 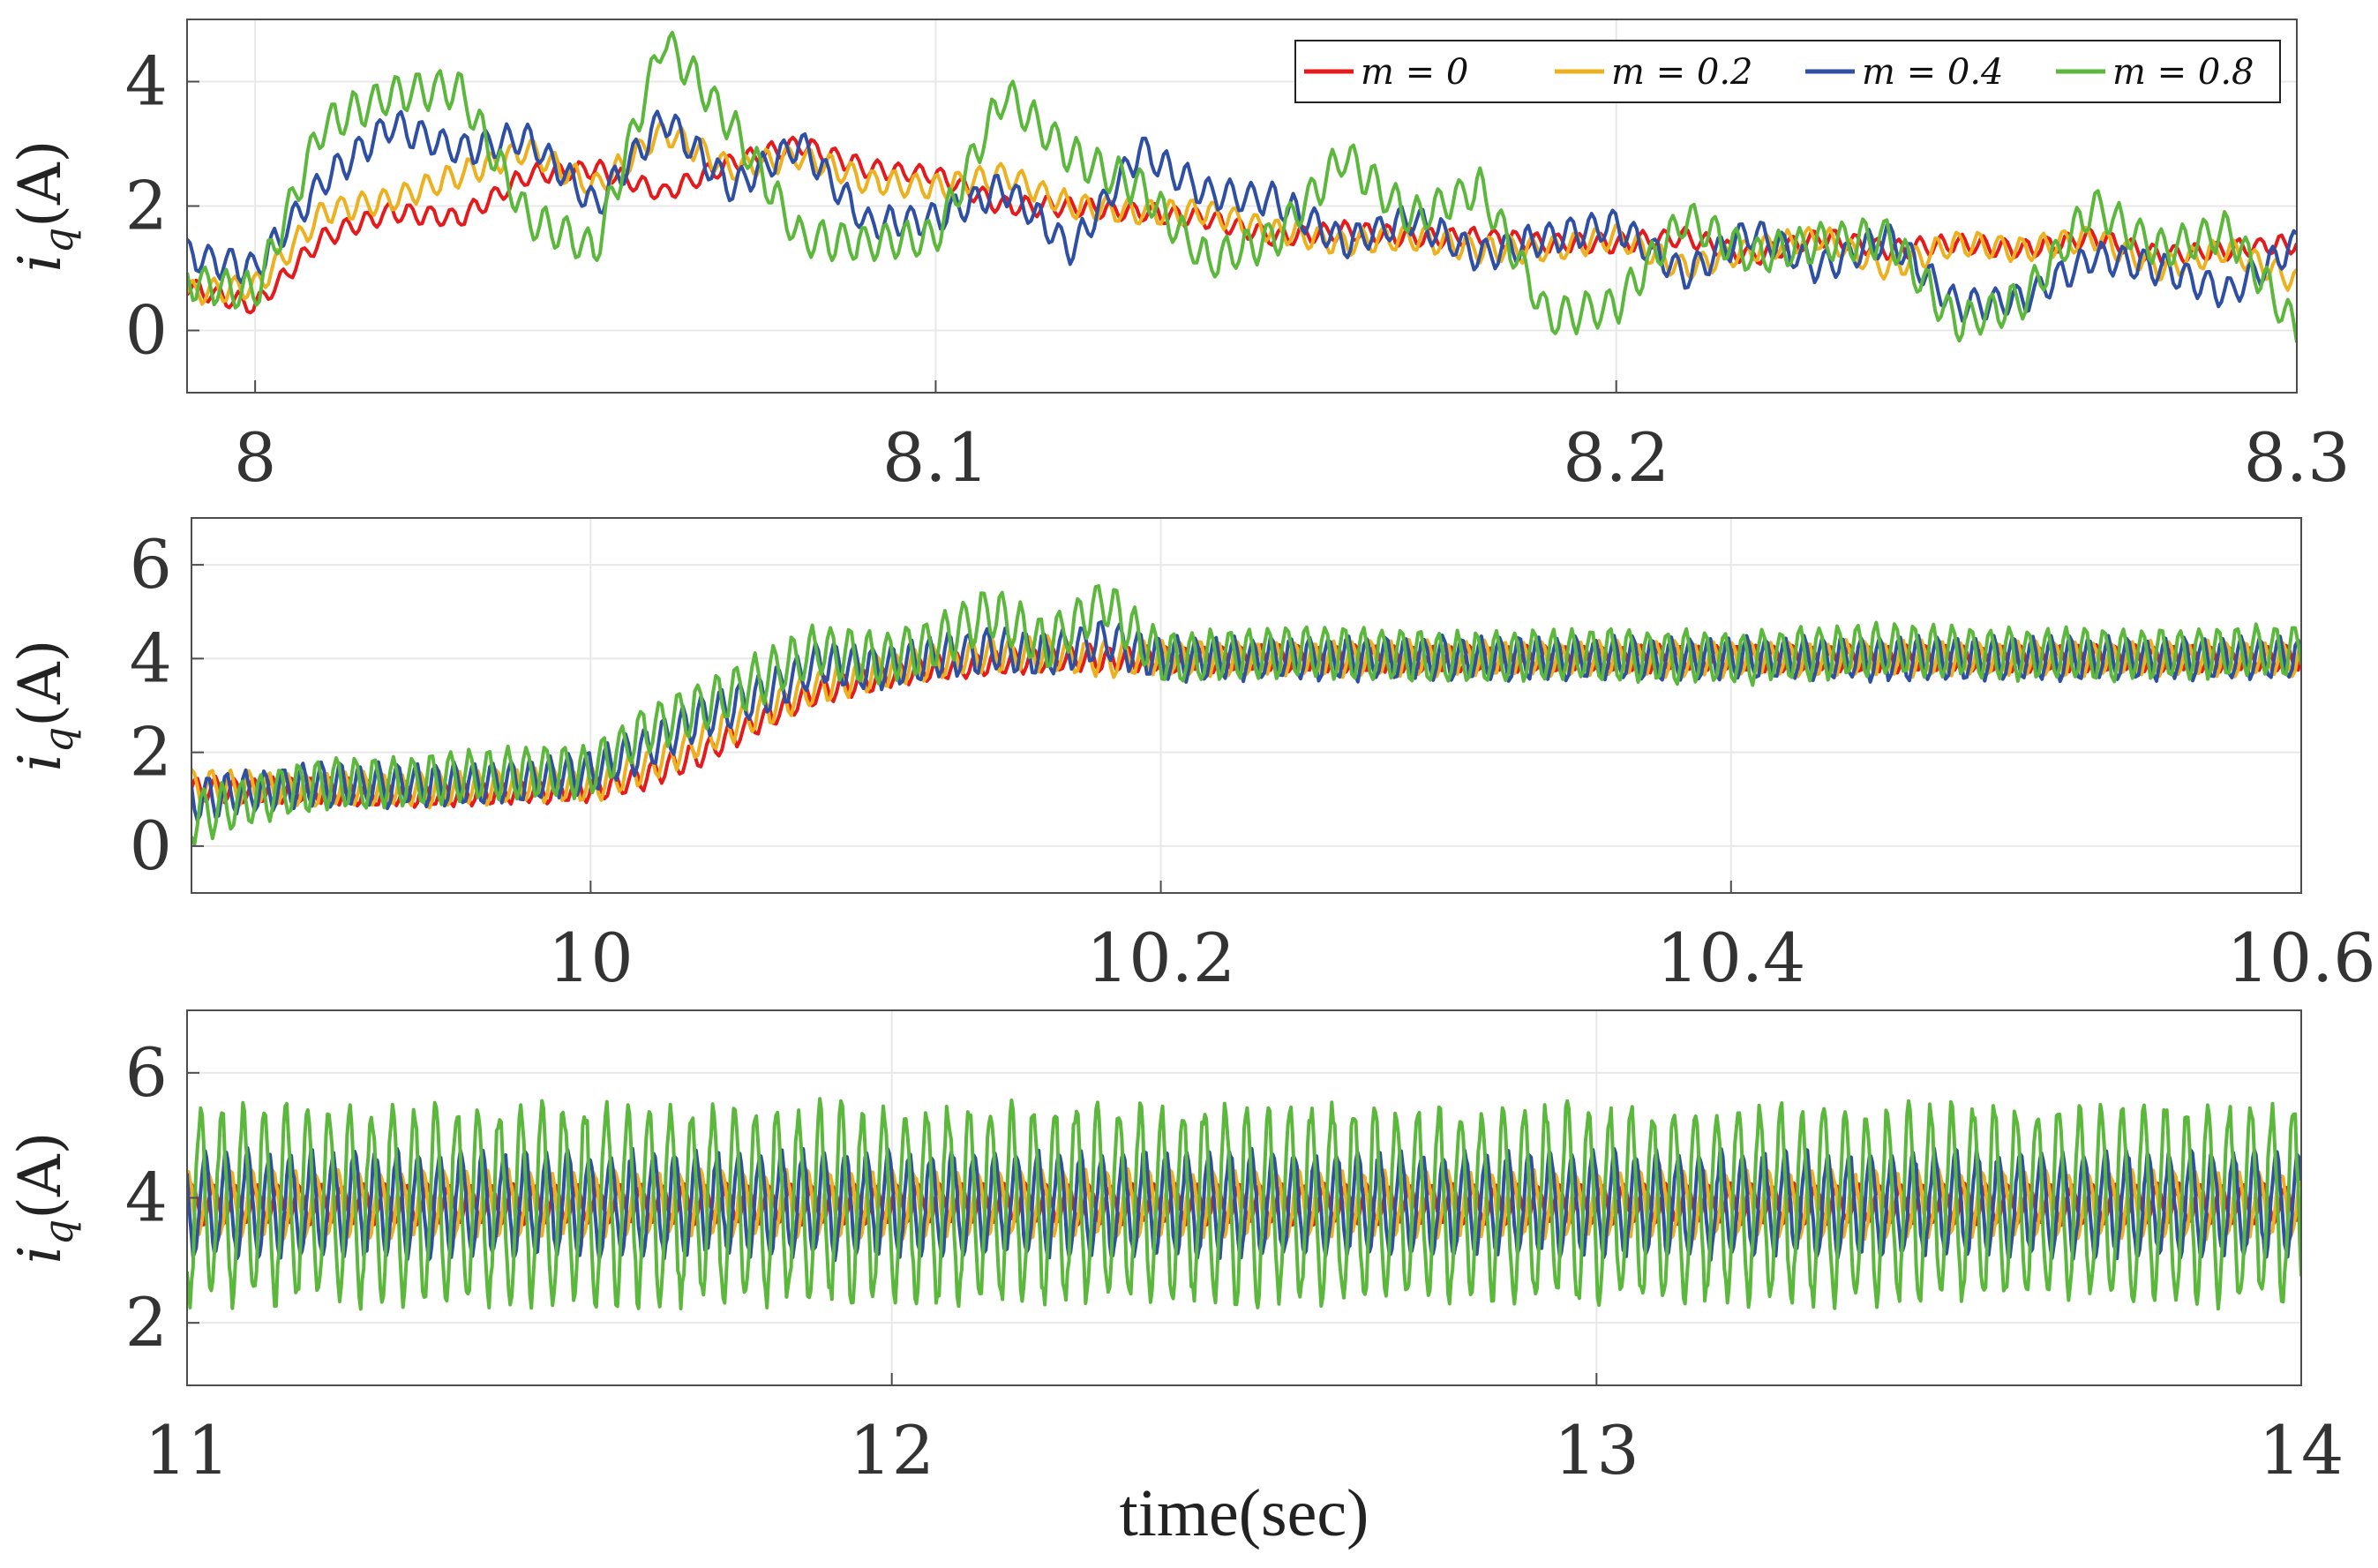 What do you see at coordinates (187, 1450) in the screenshot?
I see `x-tick-label: 11` at bounding box center [187, 1450].